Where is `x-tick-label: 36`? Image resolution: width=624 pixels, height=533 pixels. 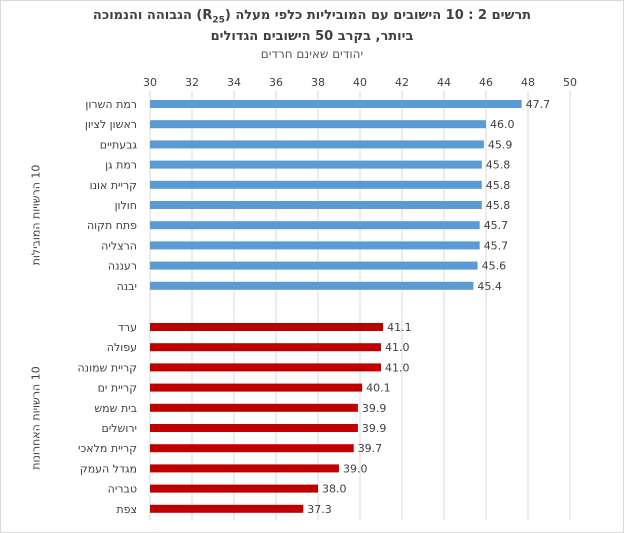
x-tick-label: 36 is located at coordinates (276, 82).